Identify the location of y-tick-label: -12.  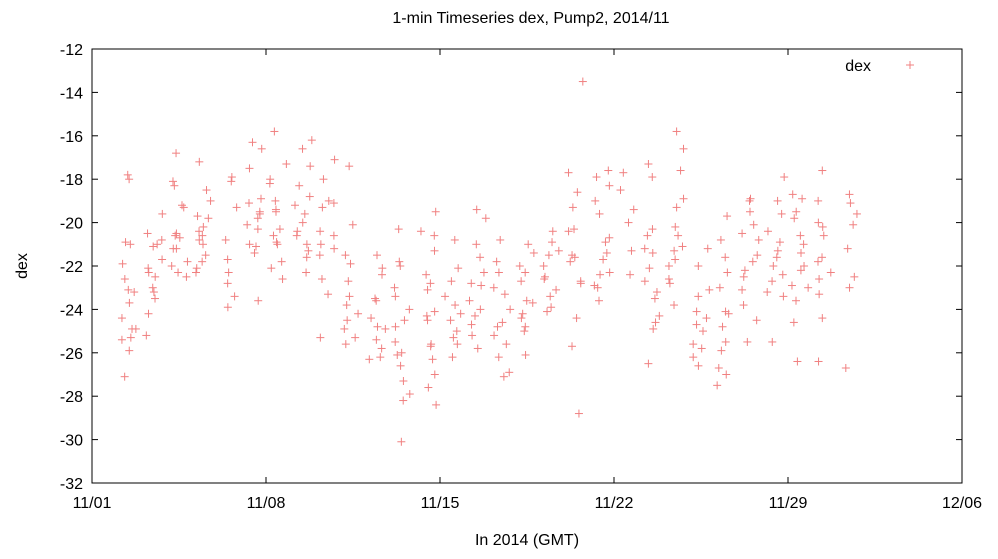
(71, 50).